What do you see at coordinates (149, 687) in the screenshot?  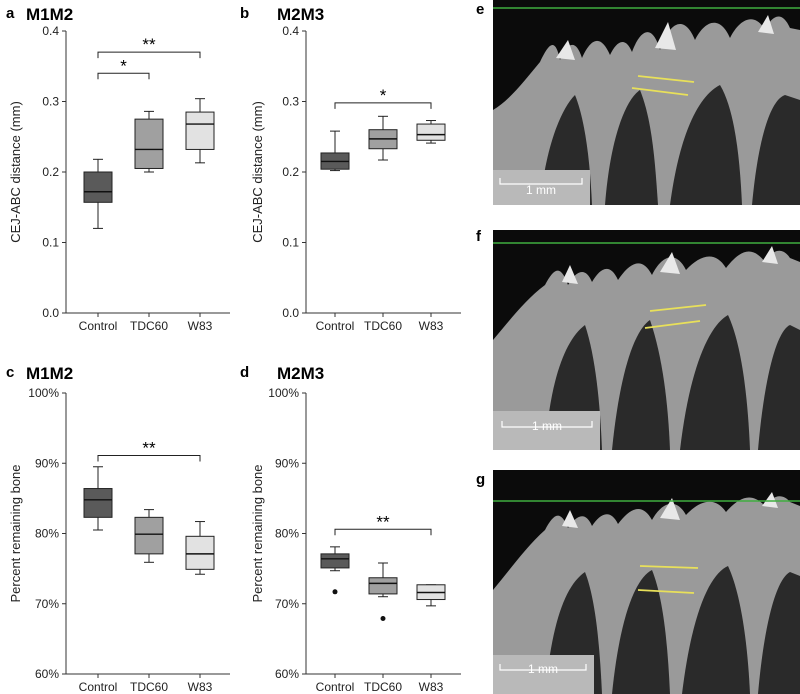 I see `x-tick-label-c-1: TDC60` at bounding box center [149, 687].